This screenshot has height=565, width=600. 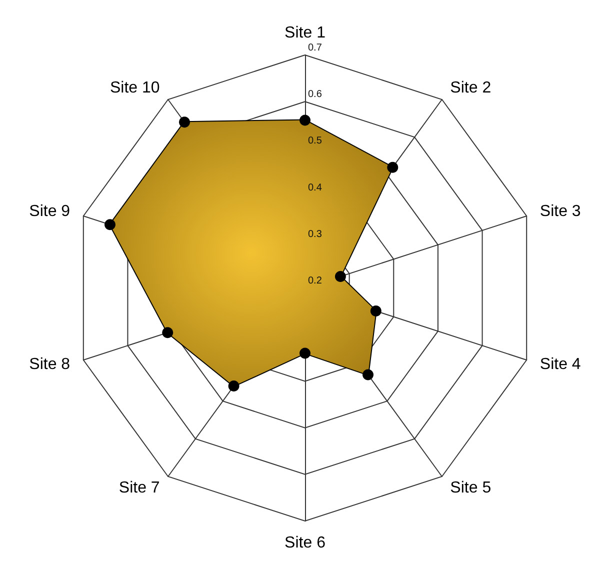 I want to click on y-tick-label: 0.6, so click(x=315, y=94).